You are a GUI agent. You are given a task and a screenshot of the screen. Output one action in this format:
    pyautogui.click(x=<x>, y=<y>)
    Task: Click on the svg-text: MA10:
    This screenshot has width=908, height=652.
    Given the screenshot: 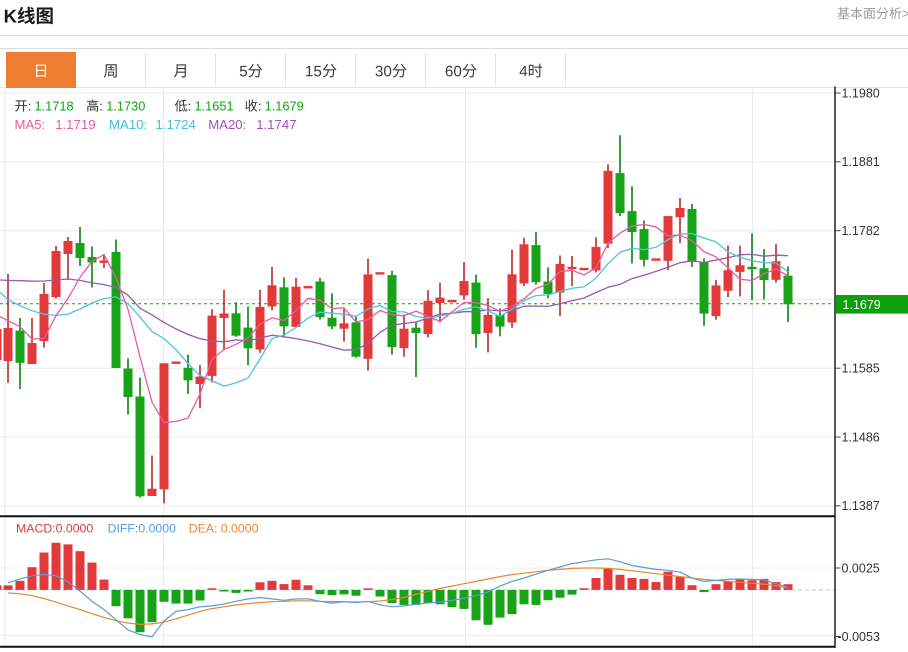 What is the action you would take?
    pyautogui.click(x=128, y=124)
    